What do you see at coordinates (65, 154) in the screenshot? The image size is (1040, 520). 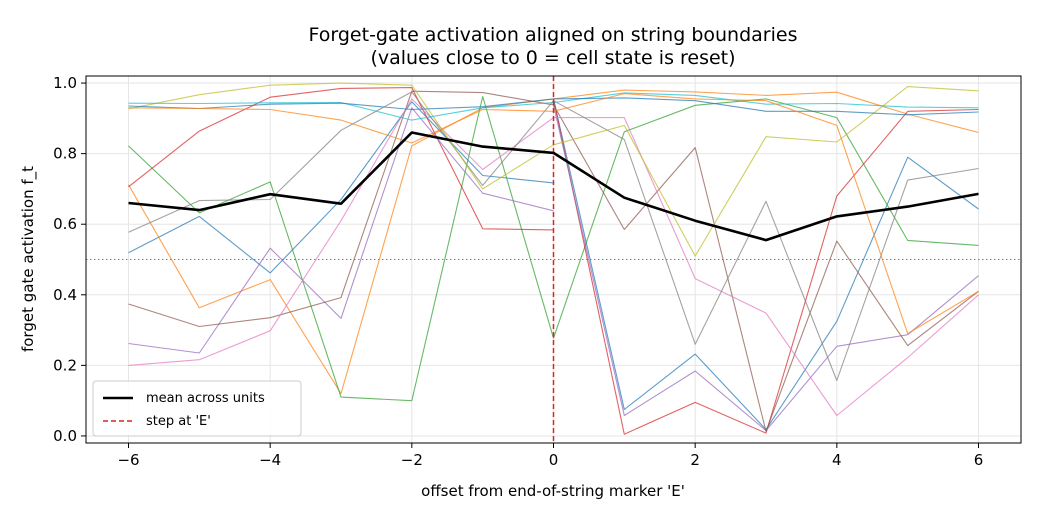 I see `y-tick-label: 0.8` at bounding box center [65, 154].